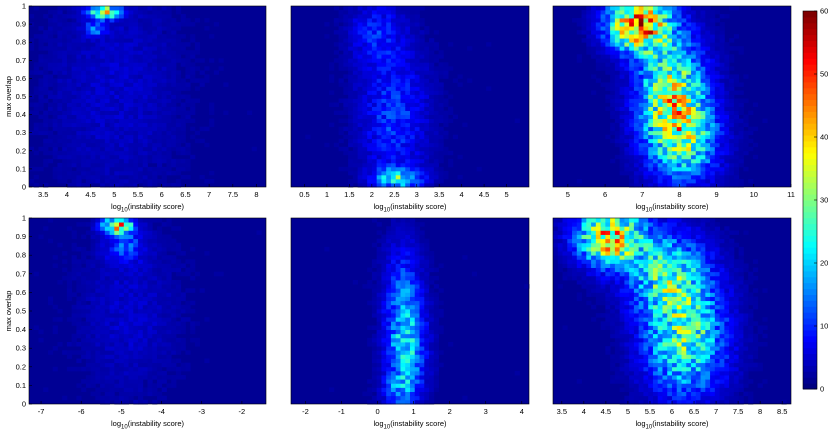 The height and width of the screenshot is (429, 830). I want to click on y-tick-label: 0, so click(24, 404).